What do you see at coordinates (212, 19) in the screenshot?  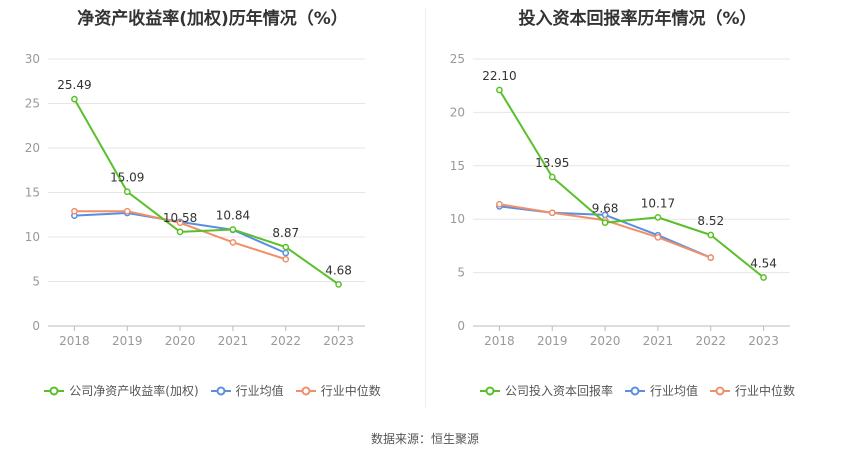 I see `chart-title: 净资产收益率(加权)历年情况（%）` at bounding box center [212, 19].